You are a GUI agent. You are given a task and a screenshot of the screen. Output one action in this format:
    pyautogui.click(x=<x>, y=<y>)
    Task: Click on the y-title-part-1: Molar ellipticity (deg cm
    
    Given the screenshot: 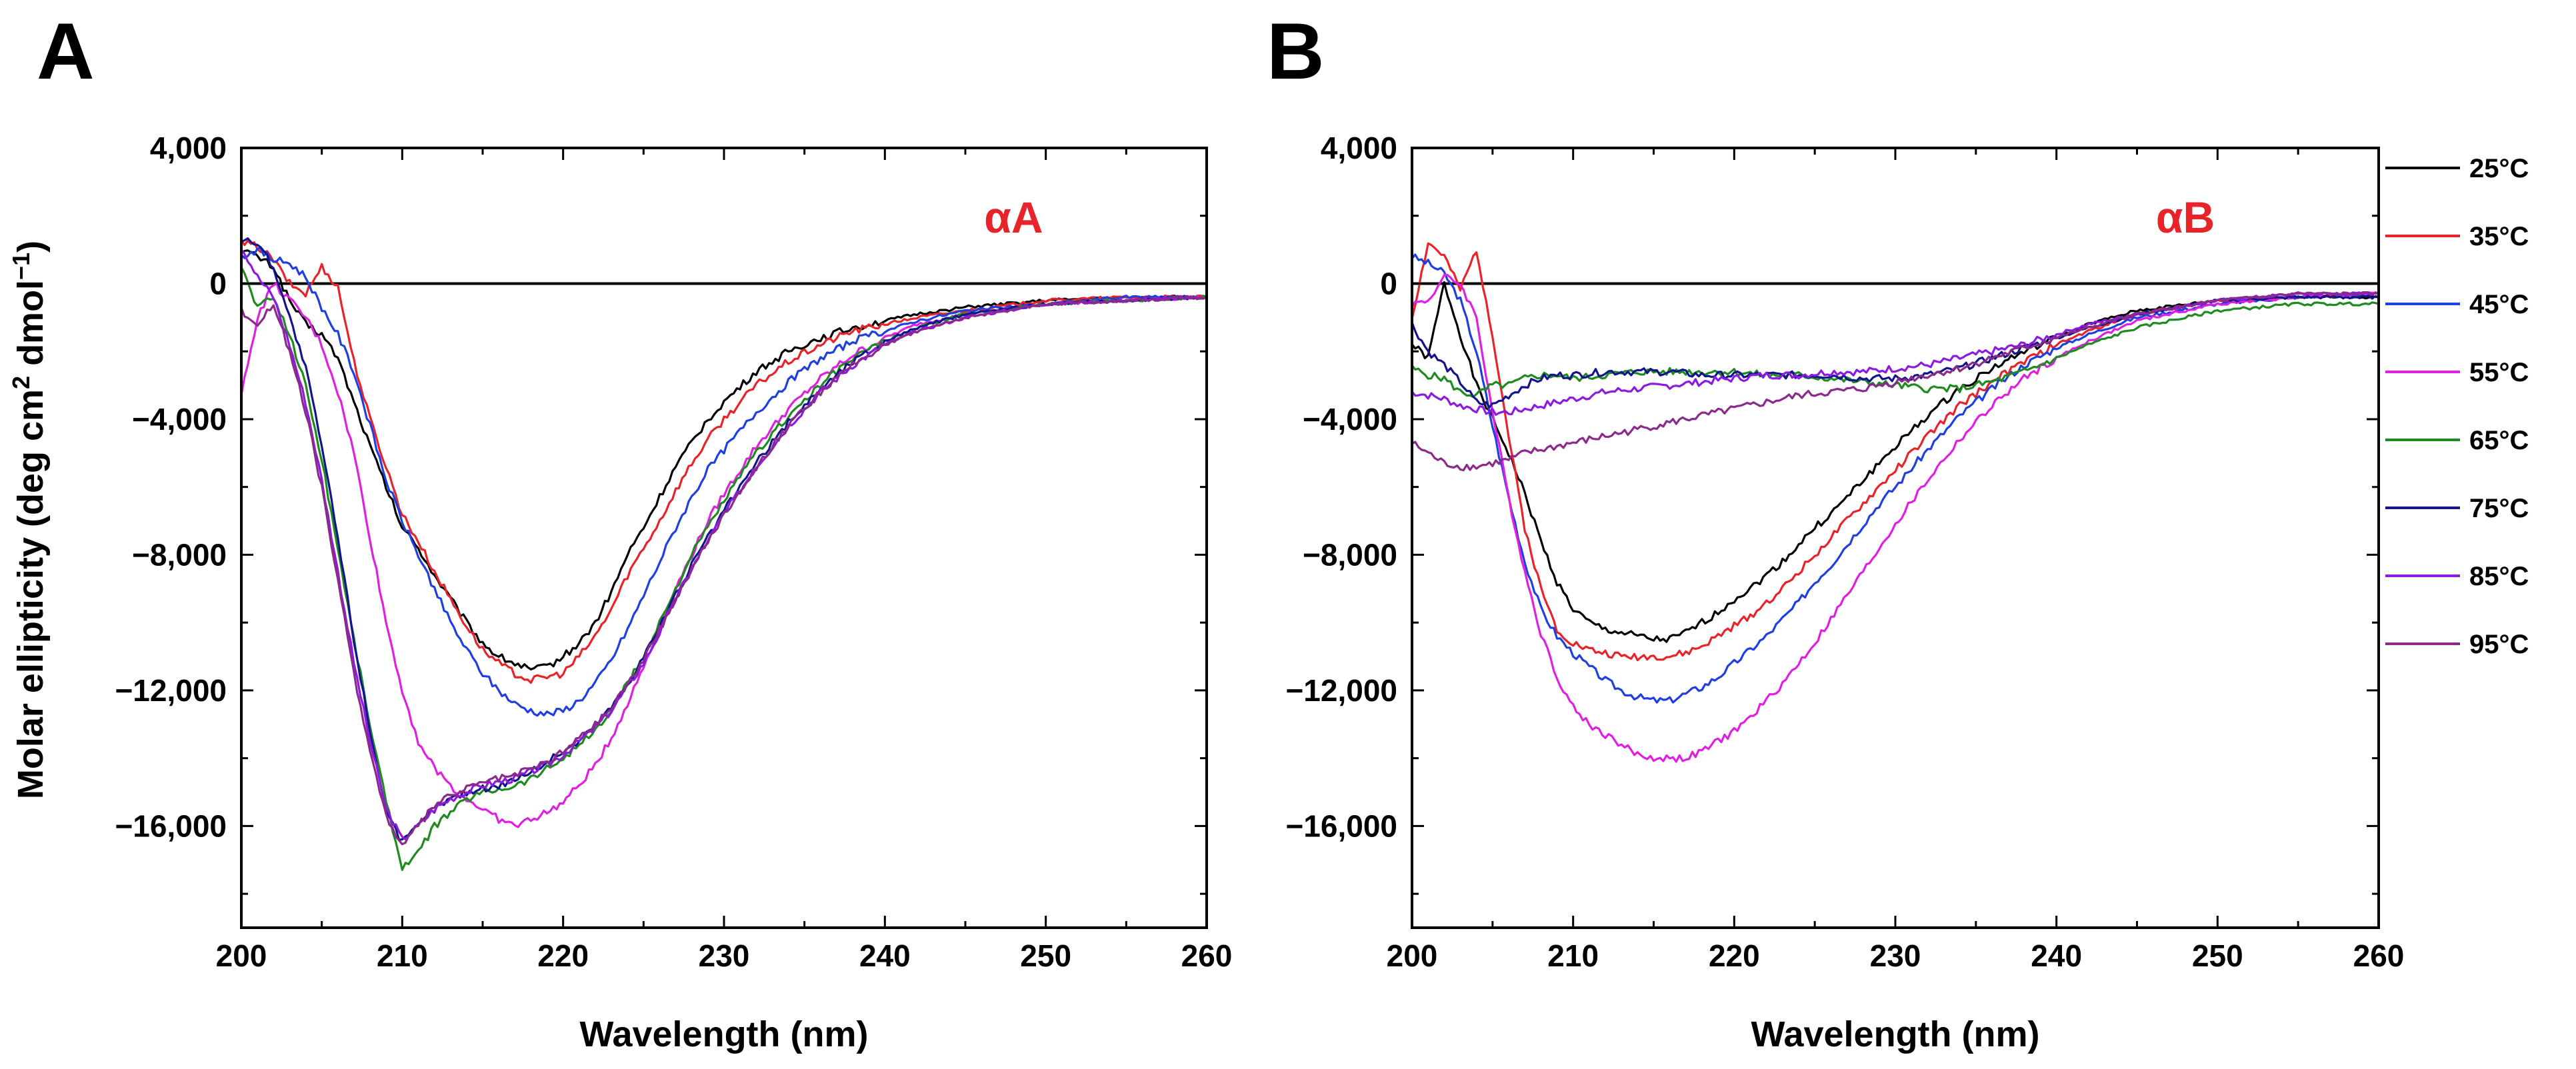 What is the action you would take?
    pyautogui.click(x=31, y=594)
    